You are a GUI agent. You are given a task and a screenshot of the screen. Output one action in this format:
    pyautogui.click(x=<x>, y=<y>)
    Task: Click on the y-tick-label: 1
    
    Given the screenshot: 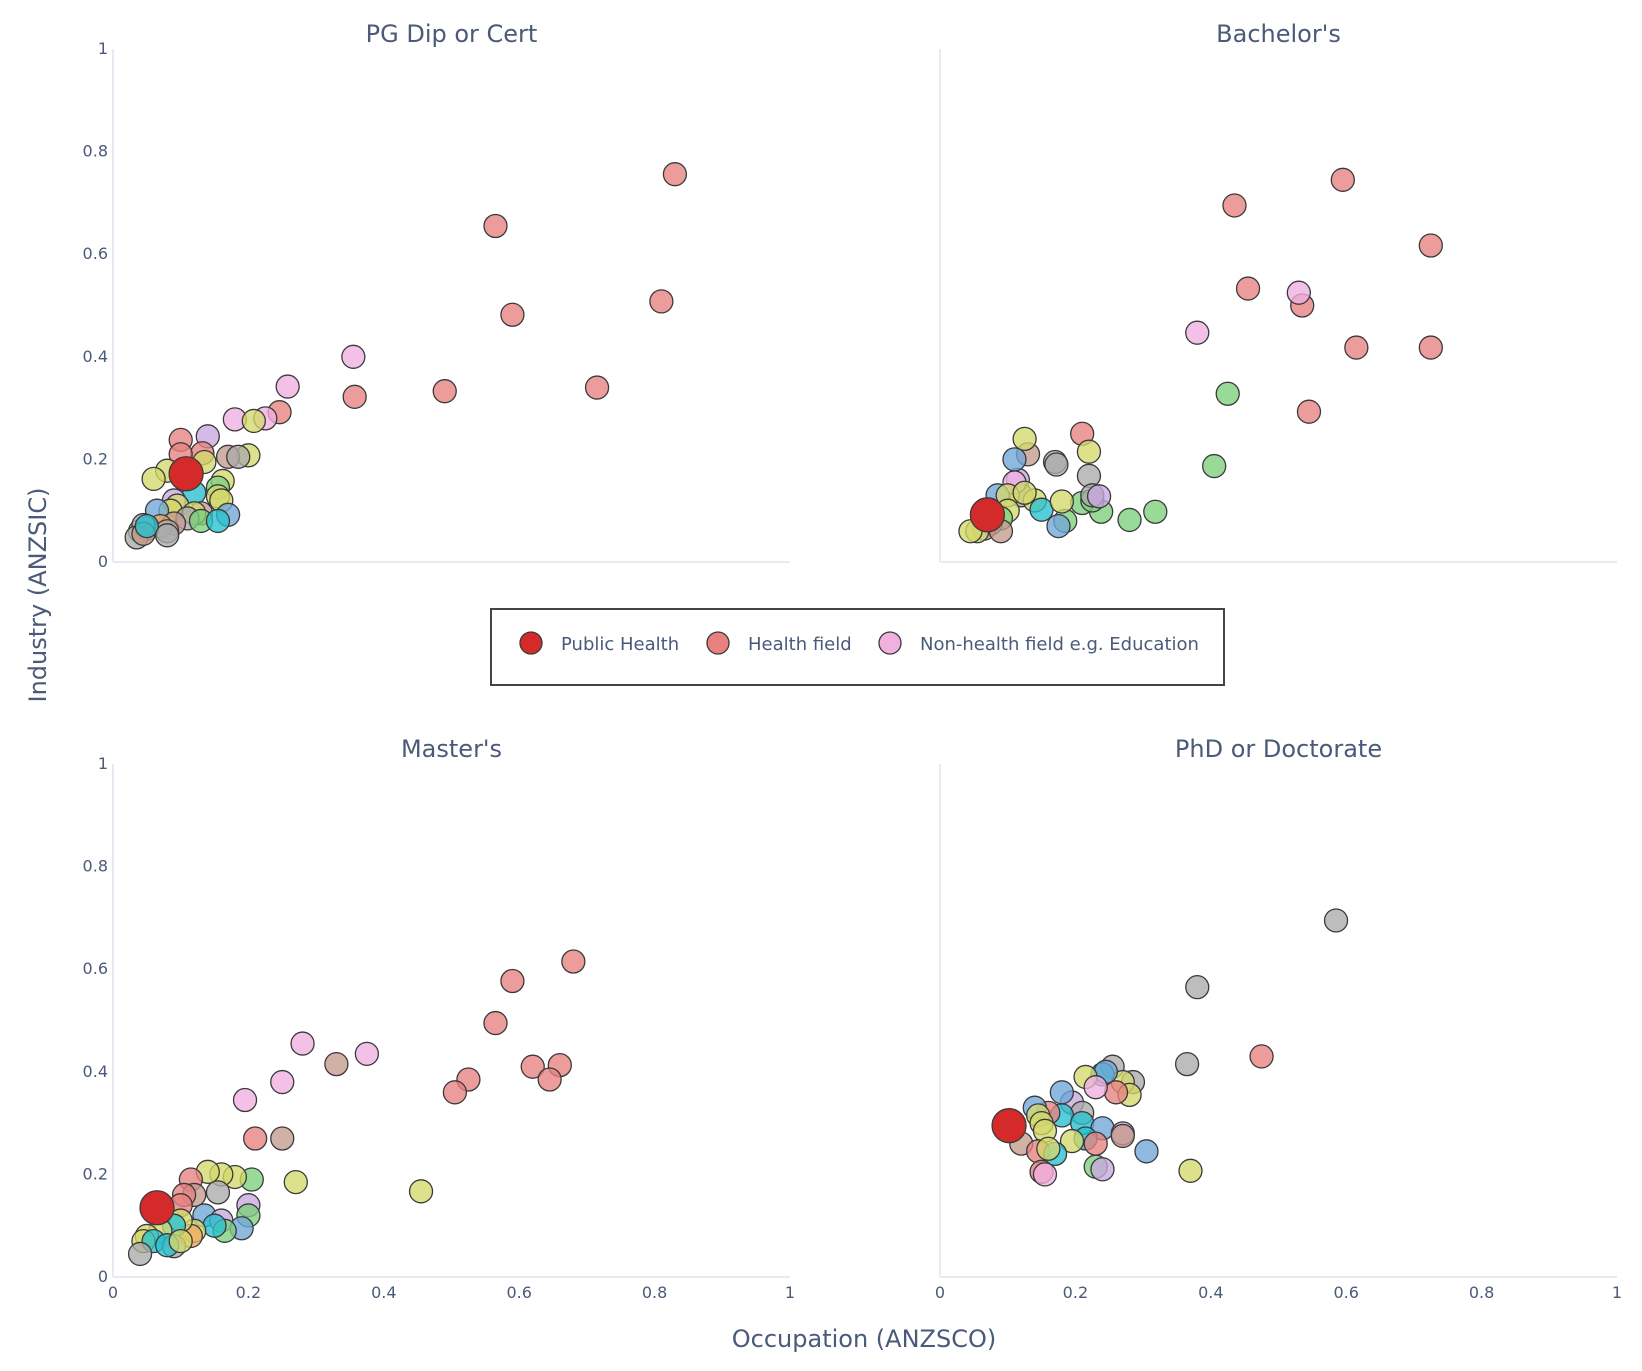 What is the action you would take?
    pyautogui.click(x=103, y=48)
    